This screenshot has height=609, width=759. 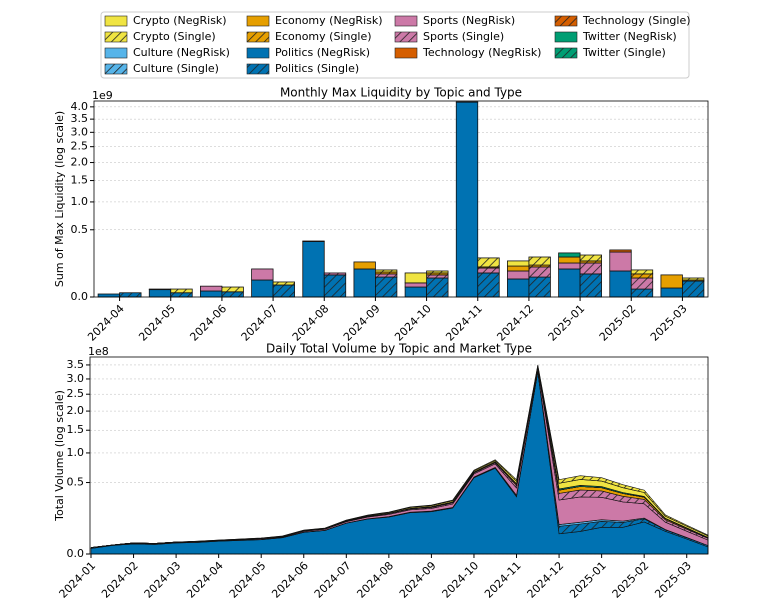 I want to click on legend-label: Economy (NegRisk), so click(x=329, y=20).